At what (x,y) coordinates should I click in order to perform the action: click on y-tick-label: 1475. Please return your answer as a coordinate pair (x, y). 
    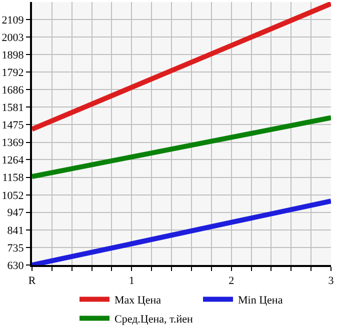
    Looking at the image, I should click on (13, 126).